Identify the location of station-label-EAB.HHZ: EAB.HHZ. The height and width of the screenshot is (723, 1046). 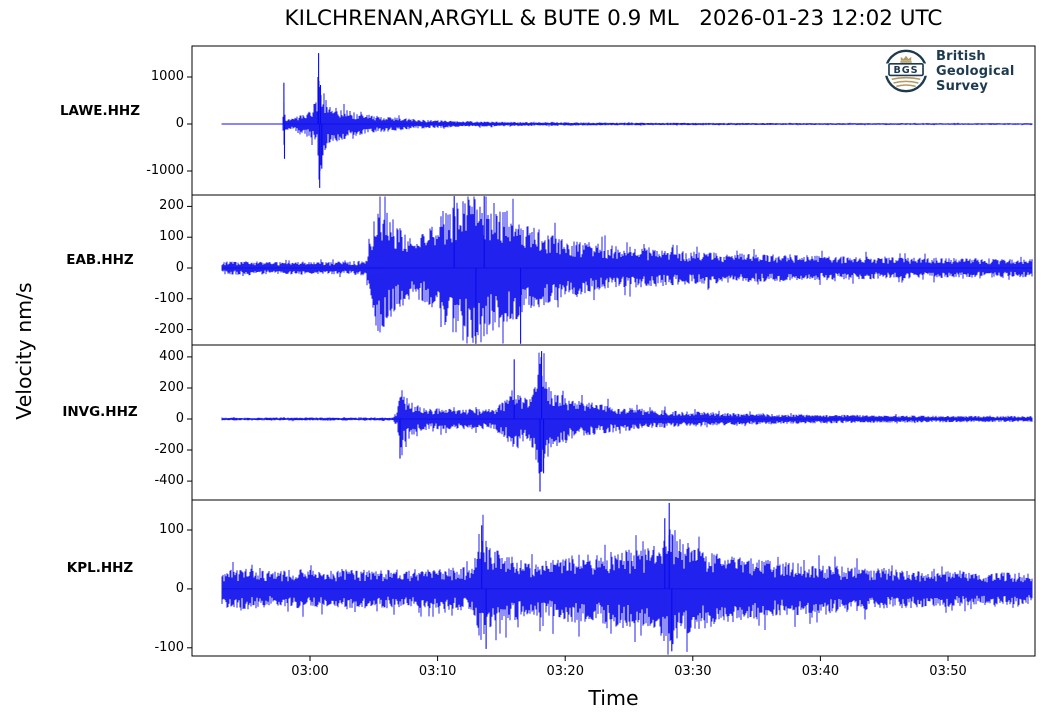
(100, 260).